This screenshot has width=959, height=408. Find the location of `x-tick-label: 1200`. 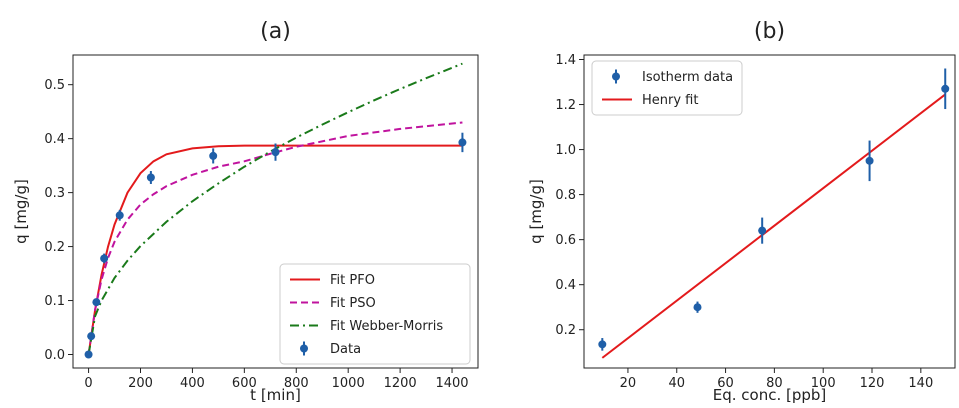

x-tick-label: 1200 is located at coordinates (400, 383).